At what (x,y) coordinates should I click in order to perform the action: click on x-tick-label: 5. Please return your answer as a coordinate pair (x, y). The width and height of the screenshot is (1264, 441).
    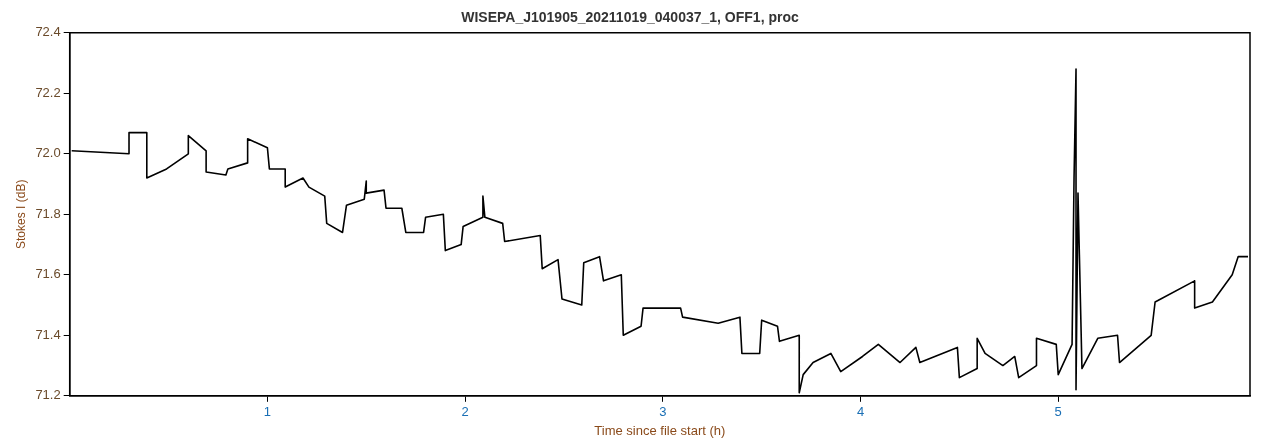
    Looking at the image, I should click on (1058, 412).